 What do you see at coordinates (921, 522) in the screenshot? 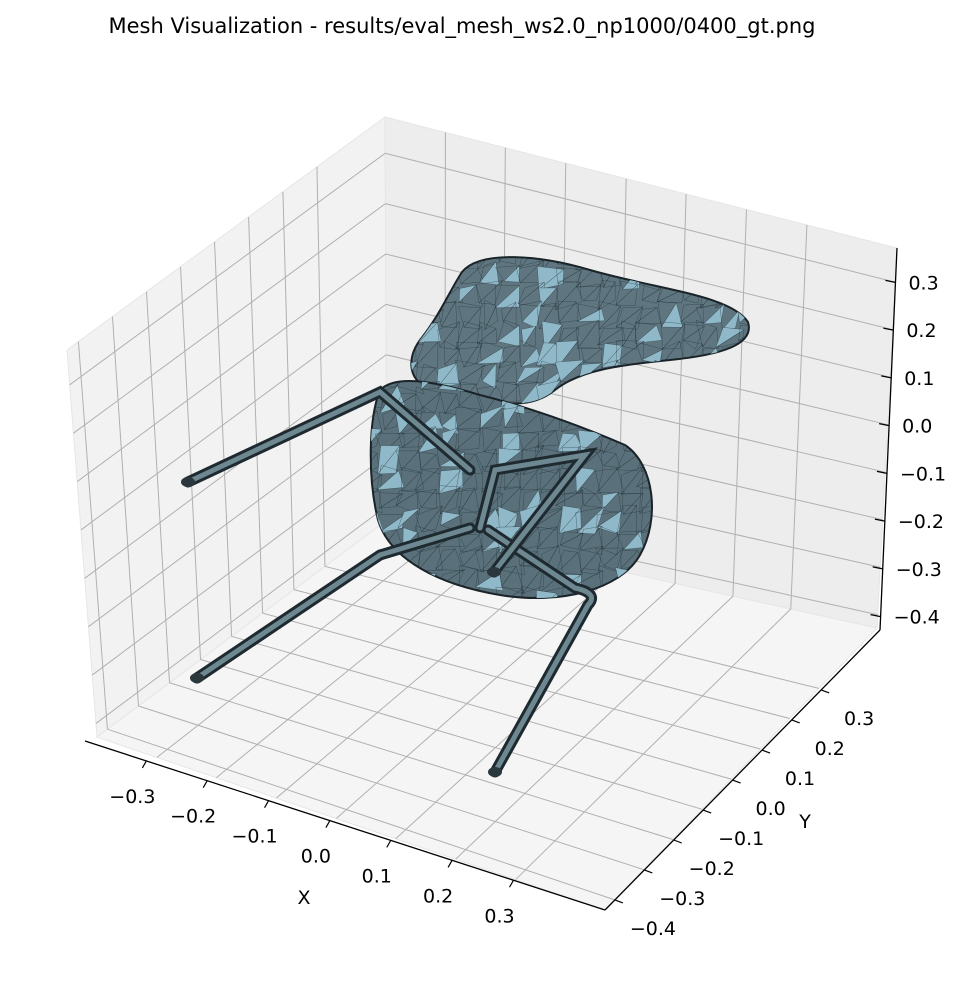
I see `z-tick-label: −0.2` at bounding box center [921, 522].